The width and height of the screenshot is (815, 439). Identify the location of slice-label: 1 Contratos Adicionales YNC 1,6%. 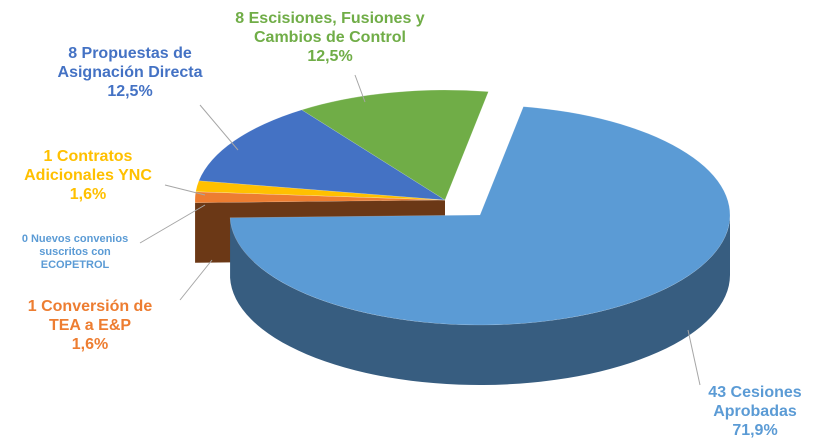
(88, 175).